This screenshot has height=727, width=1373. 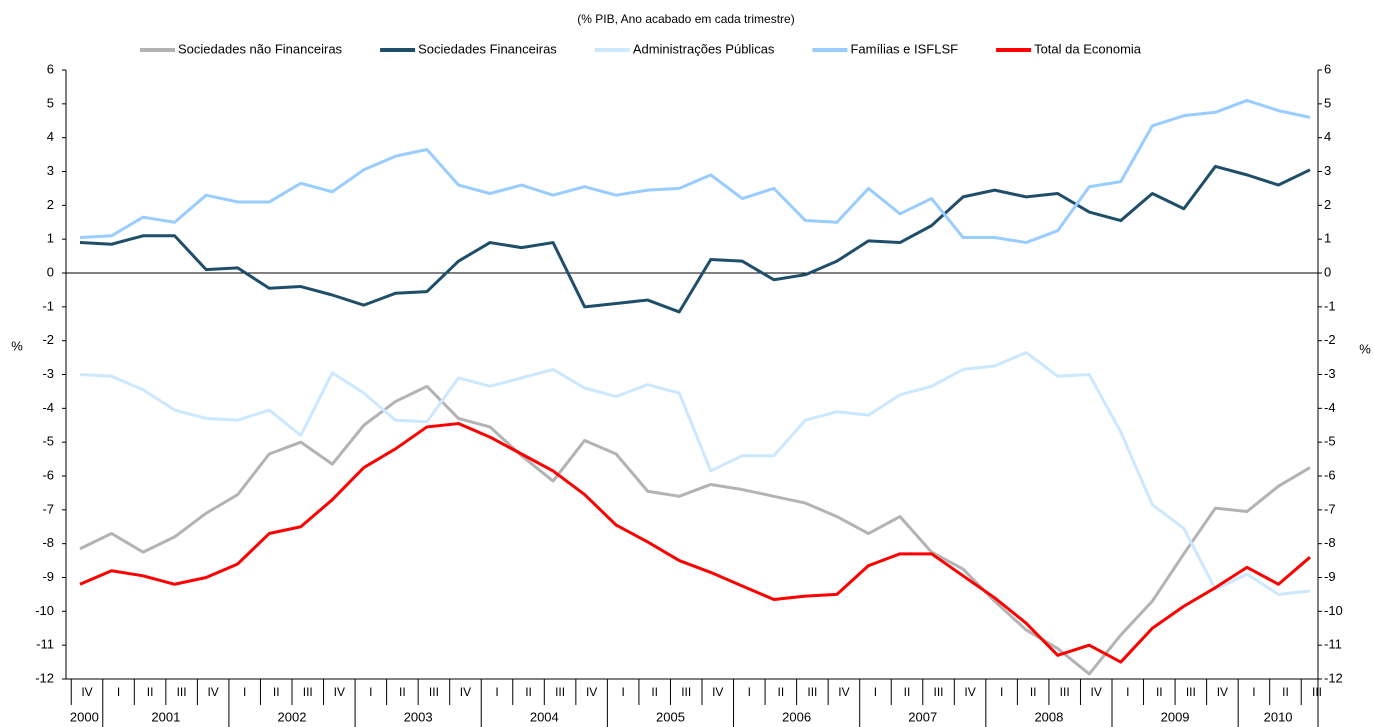 I want to click on y-tick-label: -6, so click(x=48, y=474).